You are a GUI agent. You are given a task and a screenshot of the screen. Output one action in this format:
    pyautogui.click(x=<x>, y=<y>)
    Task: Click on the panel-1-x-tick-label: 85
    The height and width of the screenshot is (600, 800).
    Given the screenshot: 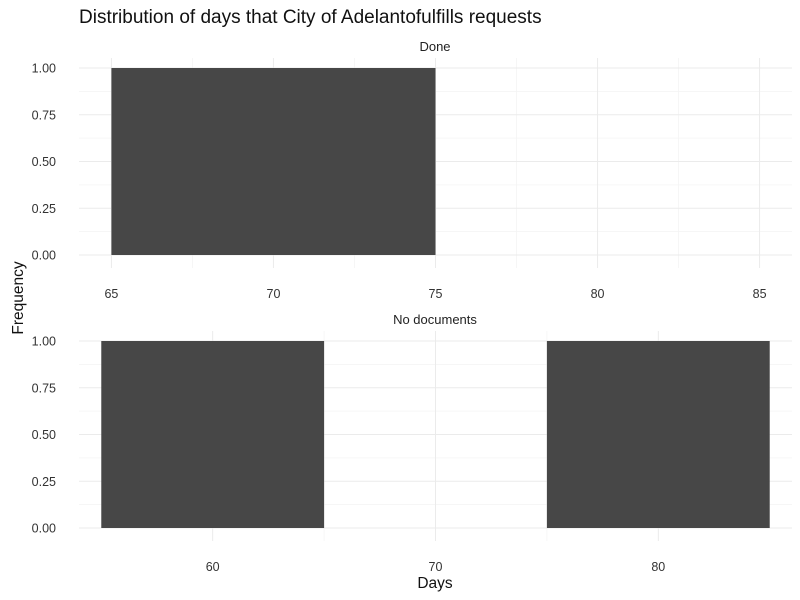 What is the action you would take?
    pyautogui.click(x=760, y=294)
    